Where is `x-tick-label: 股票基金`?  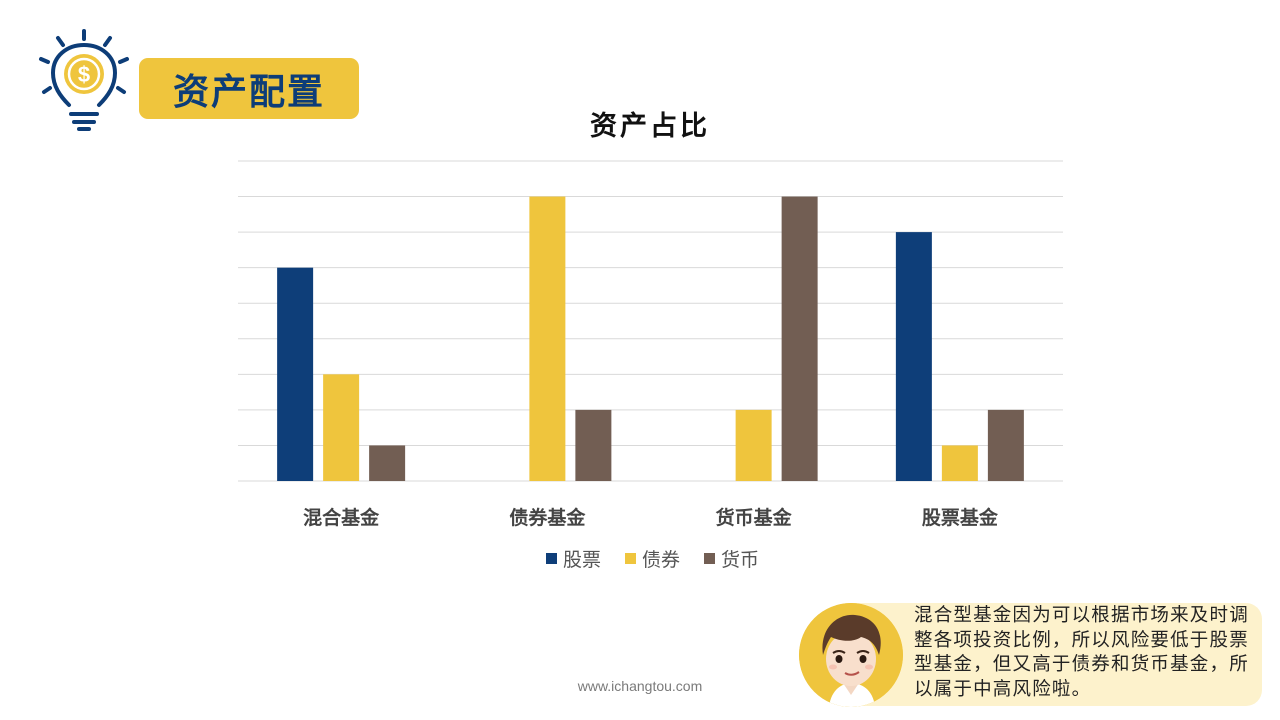
x-tick-label: 股票基金 is located at coordinates (960, 517).